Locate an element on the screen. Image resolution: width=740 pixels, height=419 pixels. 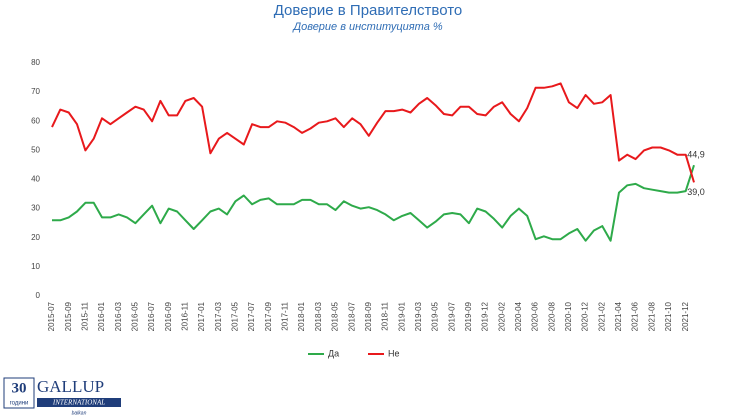
y-tick-label: 60 is located at coordinates (35, 120).